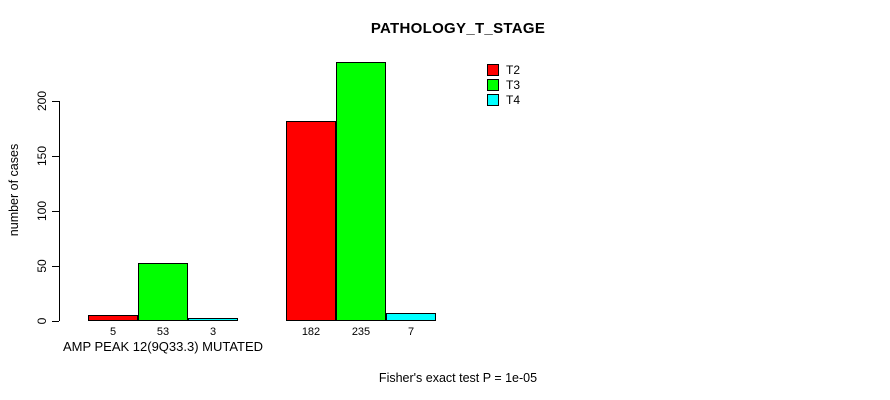 Image resolution: width=890 pixels, height=400 pixels. What do you see at coordinates (42, 266) in the screenshot?
I see `y-tick-label-text: 50` at bounding box center [42, 266].